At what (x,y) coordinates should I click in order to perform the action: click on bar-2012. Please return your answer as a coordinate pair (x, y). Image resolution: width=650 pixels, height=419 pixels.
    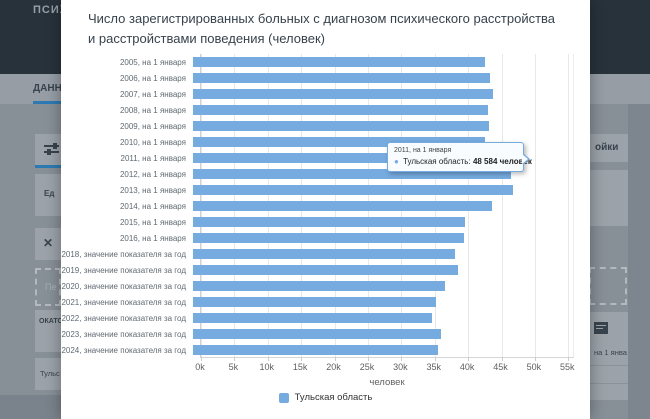
    Looking at the image, I should click on (352, 174).